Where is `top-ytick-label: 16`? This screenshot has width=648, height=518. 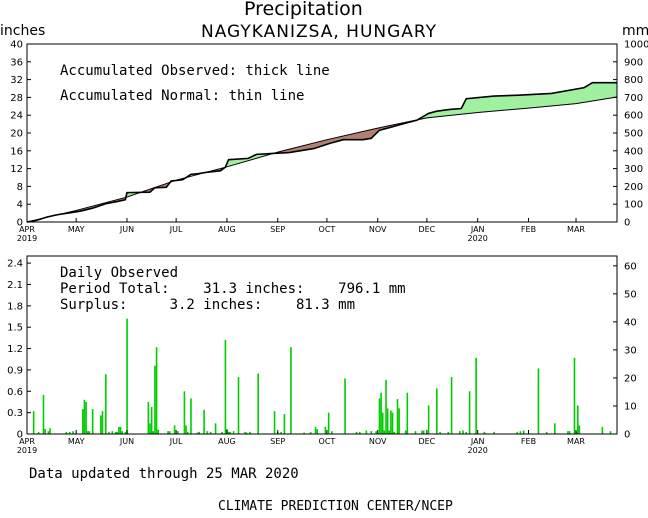 top-ytick-label: 16 is located at coordinates (16, 151).